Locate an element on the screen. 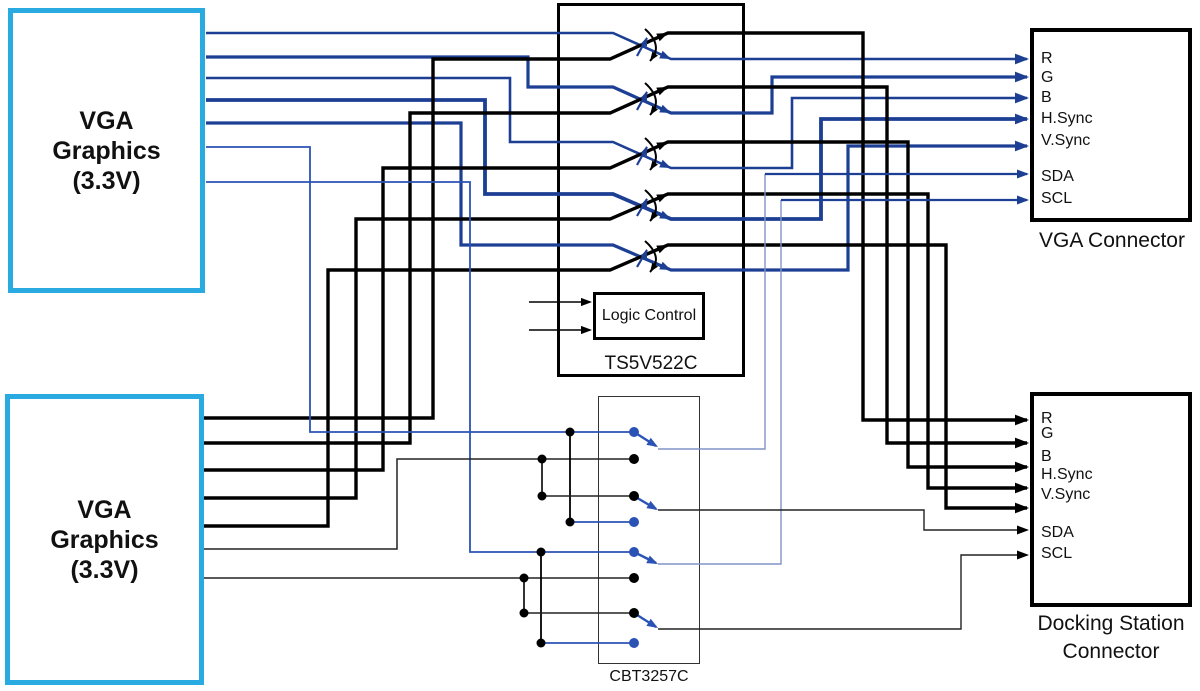 This screenshot has height=691, width=1200. docking-connector-caption: Docking Station Connector is located at coordinates (1100, 638).